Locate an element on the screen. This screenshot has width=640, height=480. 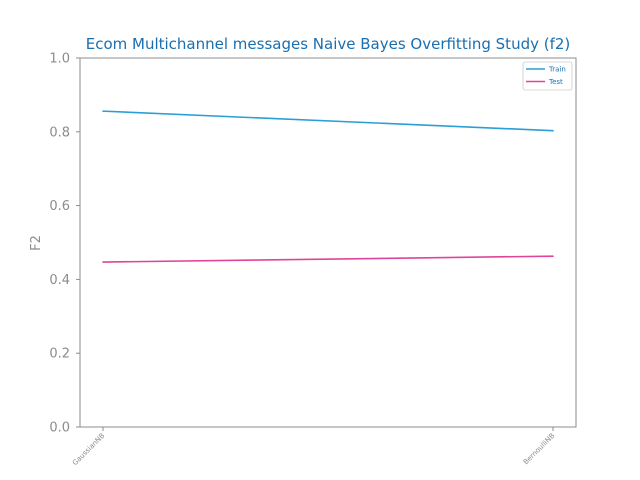
legend-label: Test is located at coordinates (555, 82).